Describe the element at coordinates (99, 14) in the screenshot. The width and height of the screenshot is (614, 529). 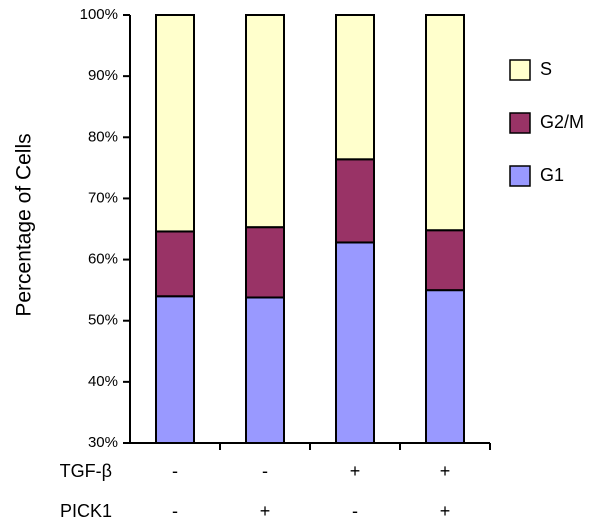
I see `y-tick-label: 100%` at that location.